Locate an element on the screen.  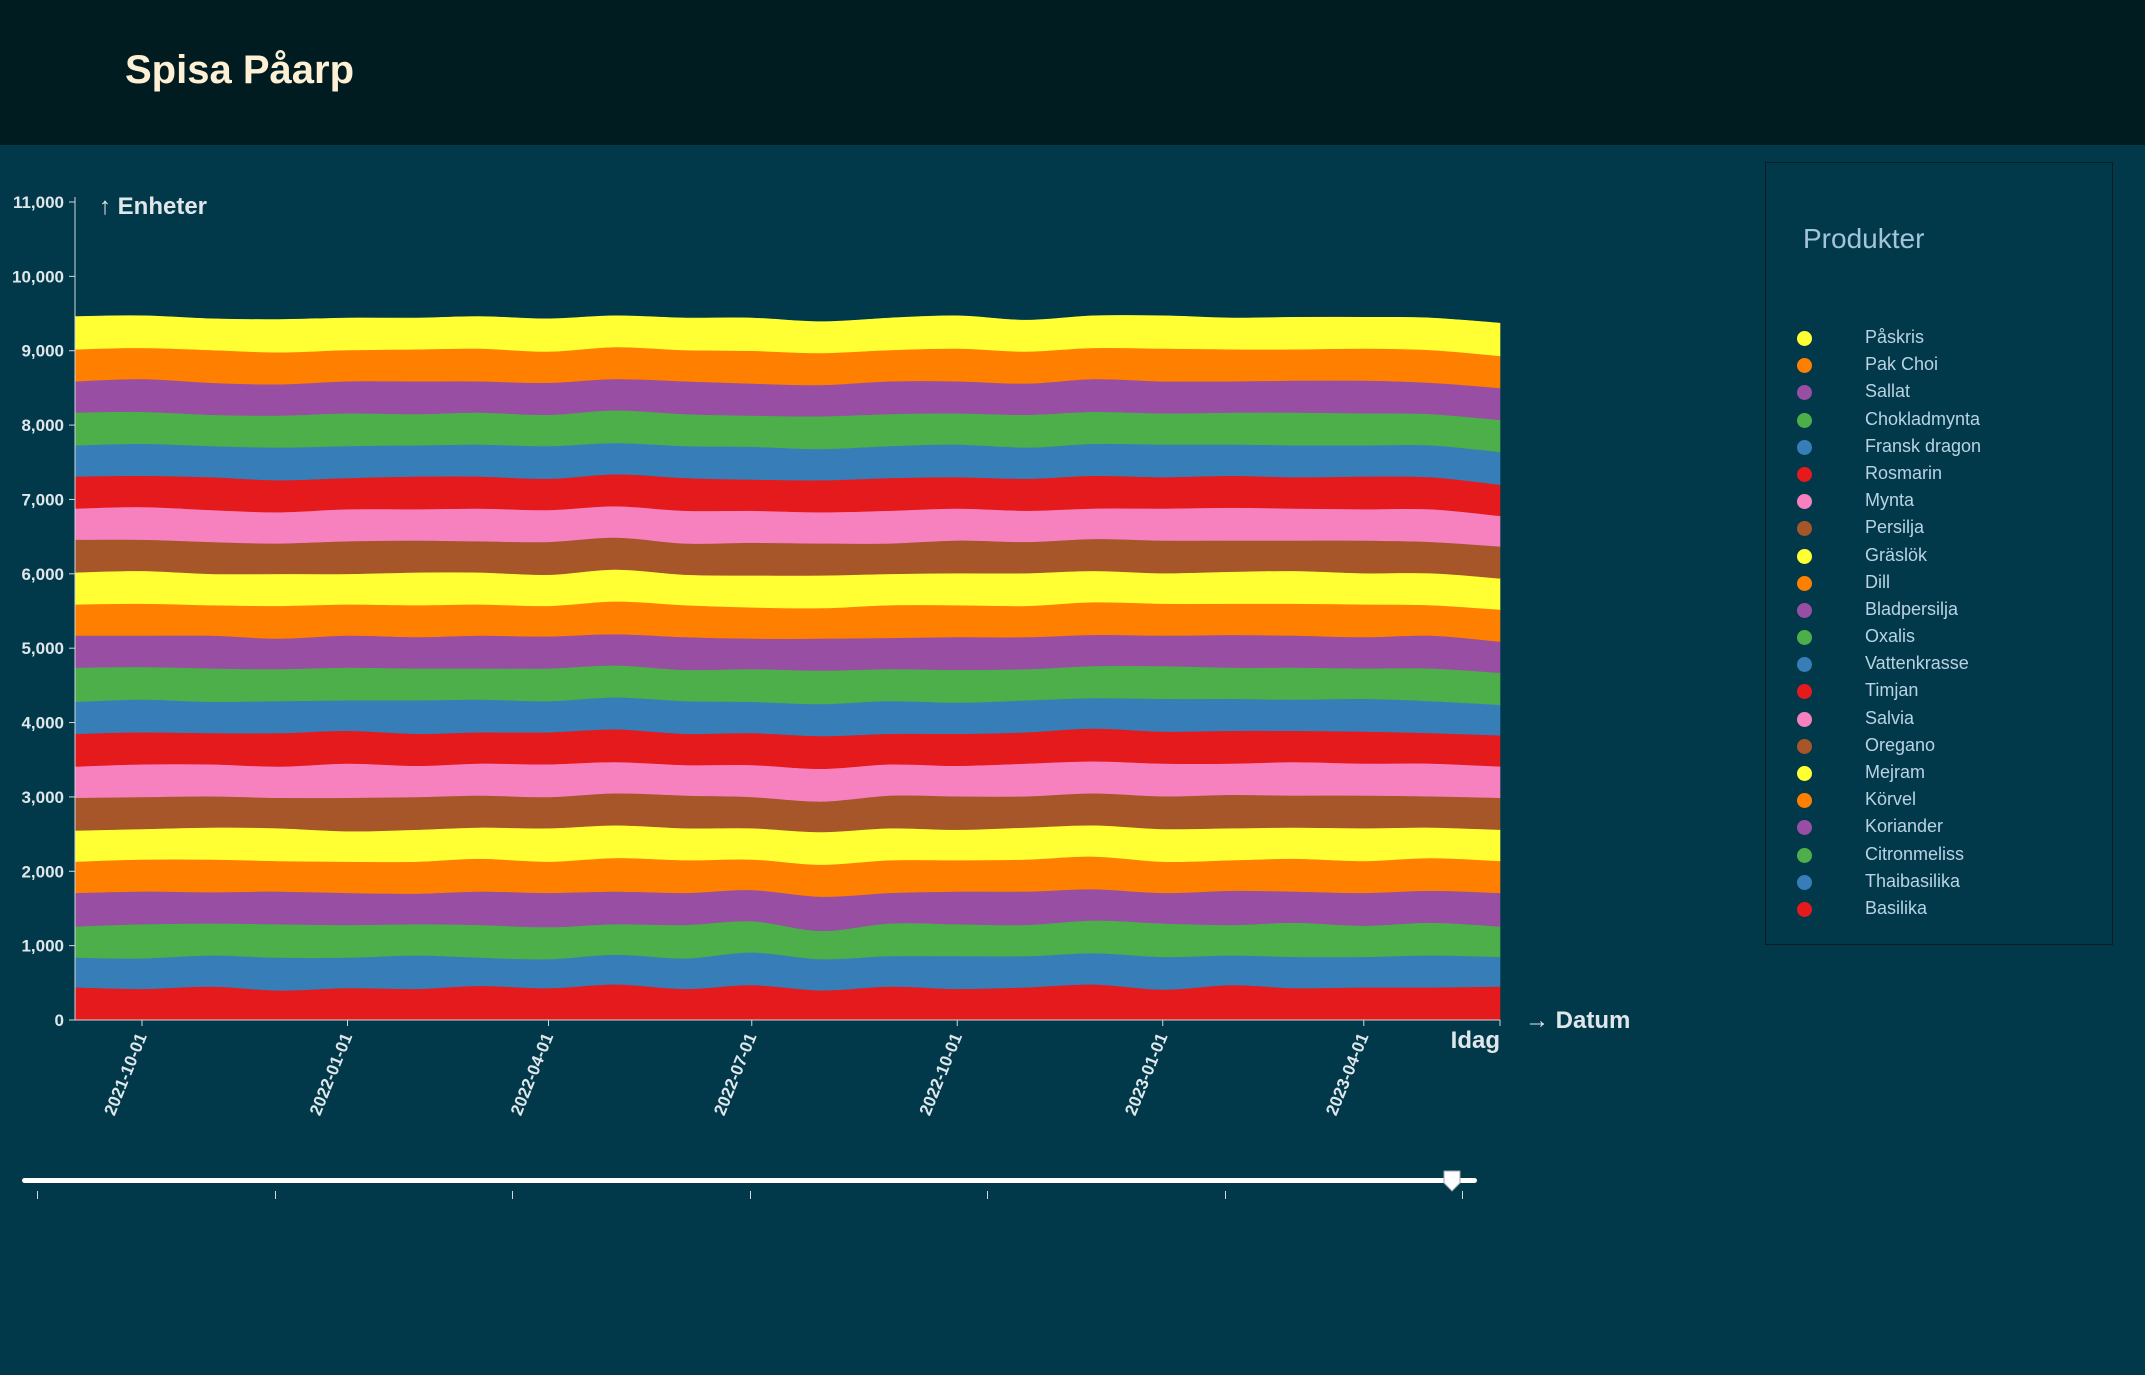
legend-item: Körvel is located at coordinates (1939, 800).